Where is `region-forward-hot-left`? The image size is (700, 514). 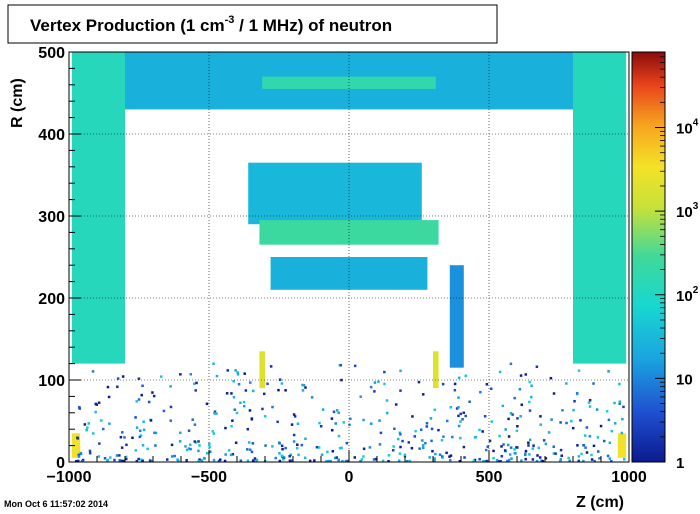 region-forward-hot-left is located at coordinates (76, 445).